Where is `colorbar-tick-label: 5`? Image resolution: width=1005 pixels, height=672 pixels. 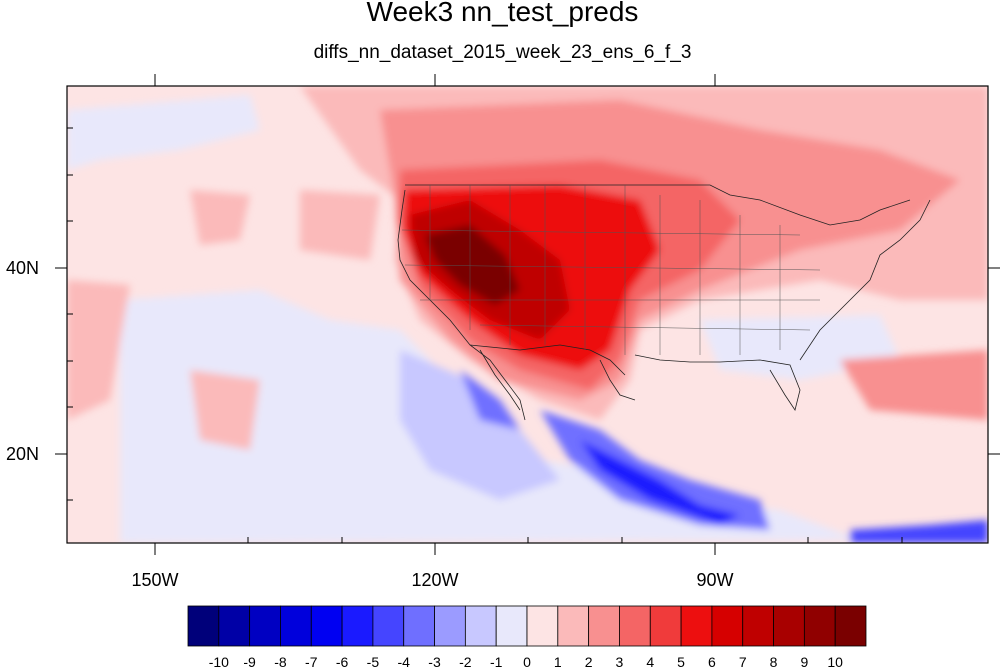
colorbar-tick-label: 5 is located at coordinates (681, 662).